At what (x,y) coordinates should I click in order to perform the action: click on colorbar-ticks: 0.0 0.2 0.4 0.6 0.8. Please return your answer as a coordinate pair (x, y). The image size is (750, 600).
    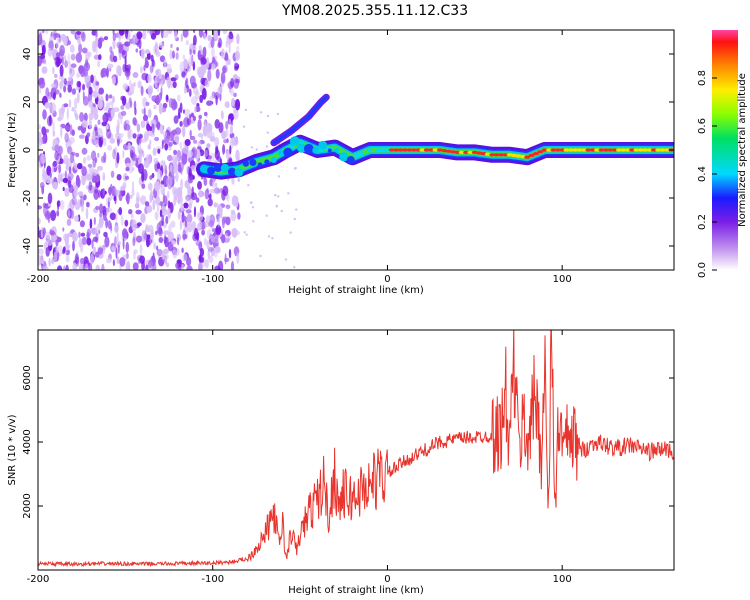
    Looking at the image, I should click on (707, 174).